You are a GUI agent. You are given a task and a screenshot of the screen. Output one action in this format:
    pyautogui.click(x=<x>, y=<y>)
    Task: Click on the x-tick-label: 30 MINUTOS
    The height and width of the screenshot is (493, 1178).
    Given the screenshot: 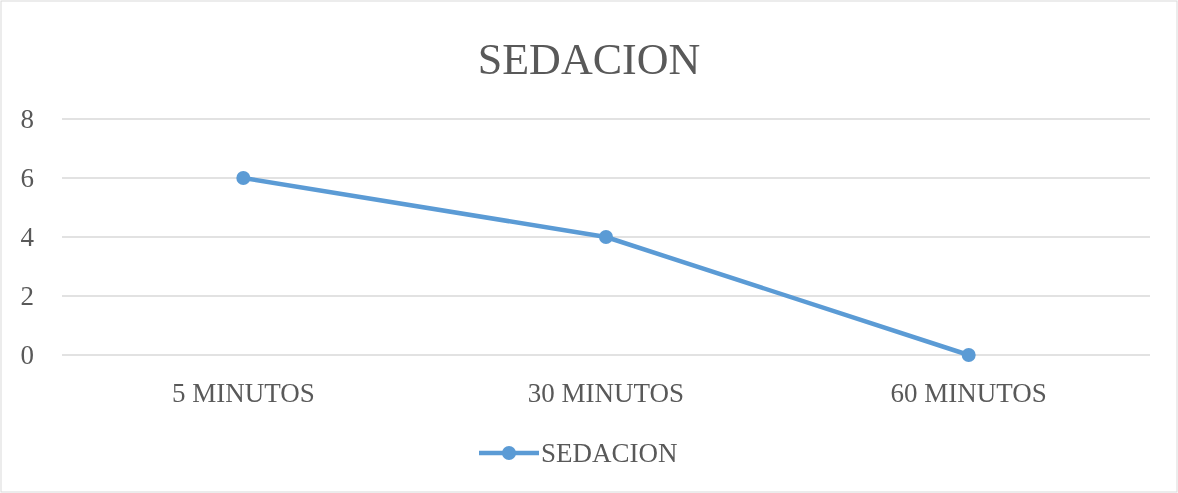 What is the action you would take?
    pyautogui.click(x=606, y=393)
    